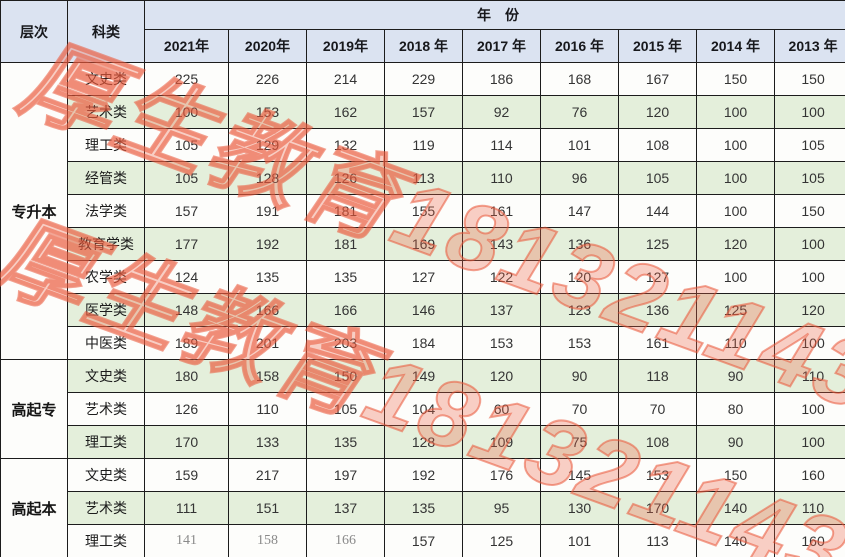  What do you see at coordinates (34, 31) in the screenshot?
I see `header-level: 层次` at bounding box center [34, 31].